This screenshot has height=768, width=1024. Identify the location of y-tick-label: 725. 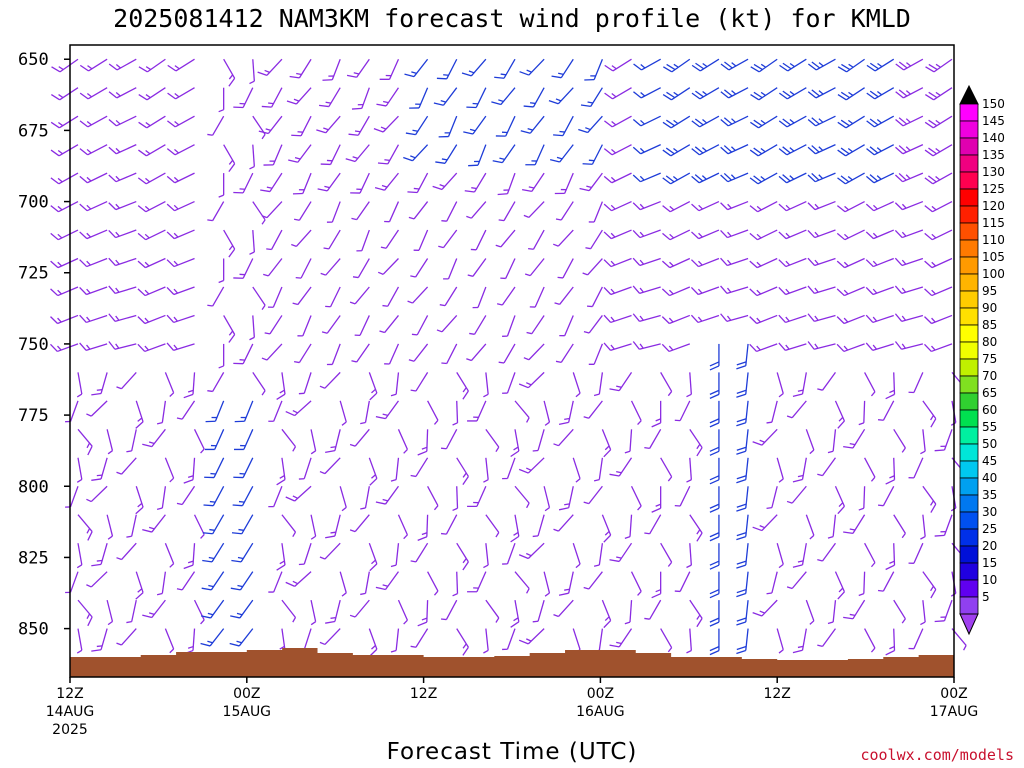
(33, 274).